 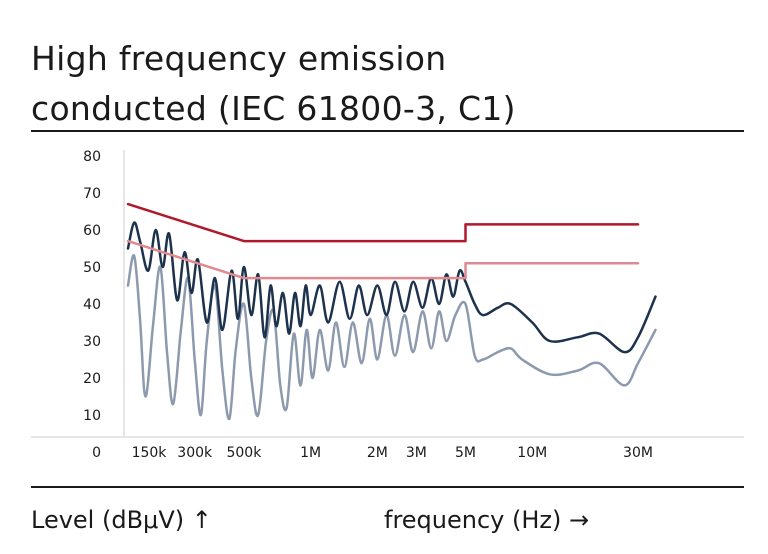 What do you see at coordinates (92, 379) in the screenshot?
I see `y-tick-label: 20` at bounding box center [92, 379].